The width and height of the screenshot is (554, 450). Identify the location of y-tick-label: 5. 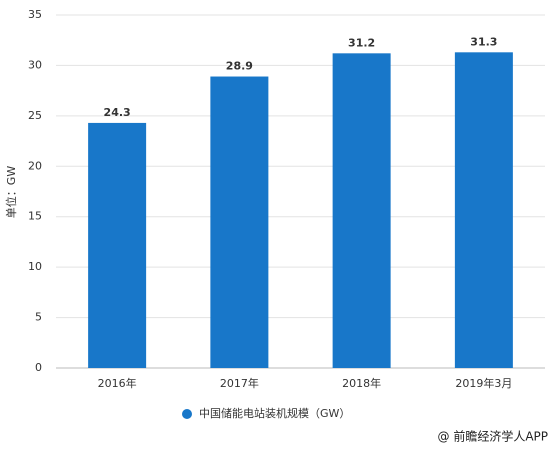
(38, 317).